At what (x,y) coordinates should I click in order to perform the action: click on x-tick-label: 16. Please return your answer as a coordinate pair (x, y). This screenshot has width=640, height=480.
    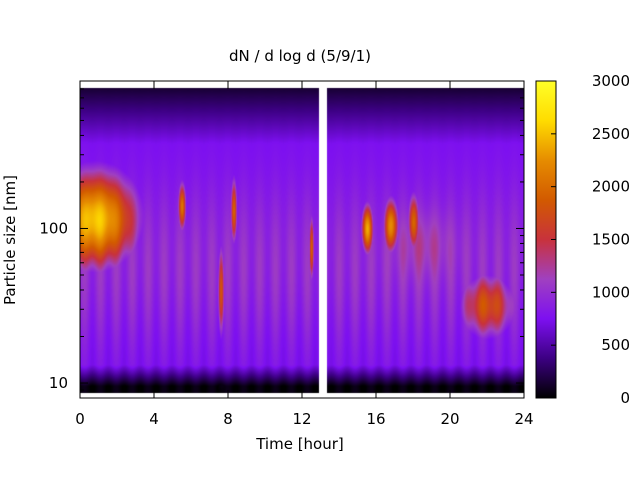
    Looking at the image, I should click on (375, 419).